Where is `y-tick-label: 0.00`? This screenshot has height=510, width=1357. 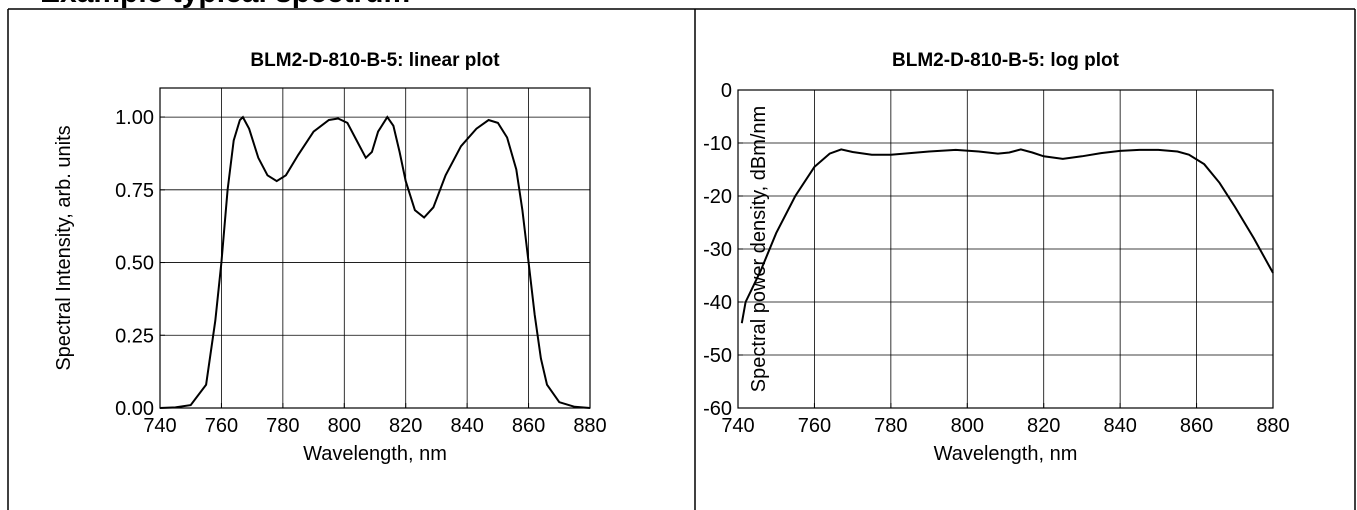
y-tick-label: 0.00 is located at coordinates (134, 409).